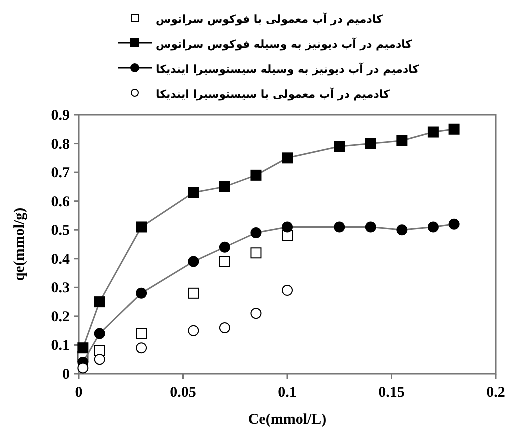 The image size is (508, 434). Describe the element at coordinates (391, 393) in the screenshot. I see `x-tick-label: 0.15` at that location.